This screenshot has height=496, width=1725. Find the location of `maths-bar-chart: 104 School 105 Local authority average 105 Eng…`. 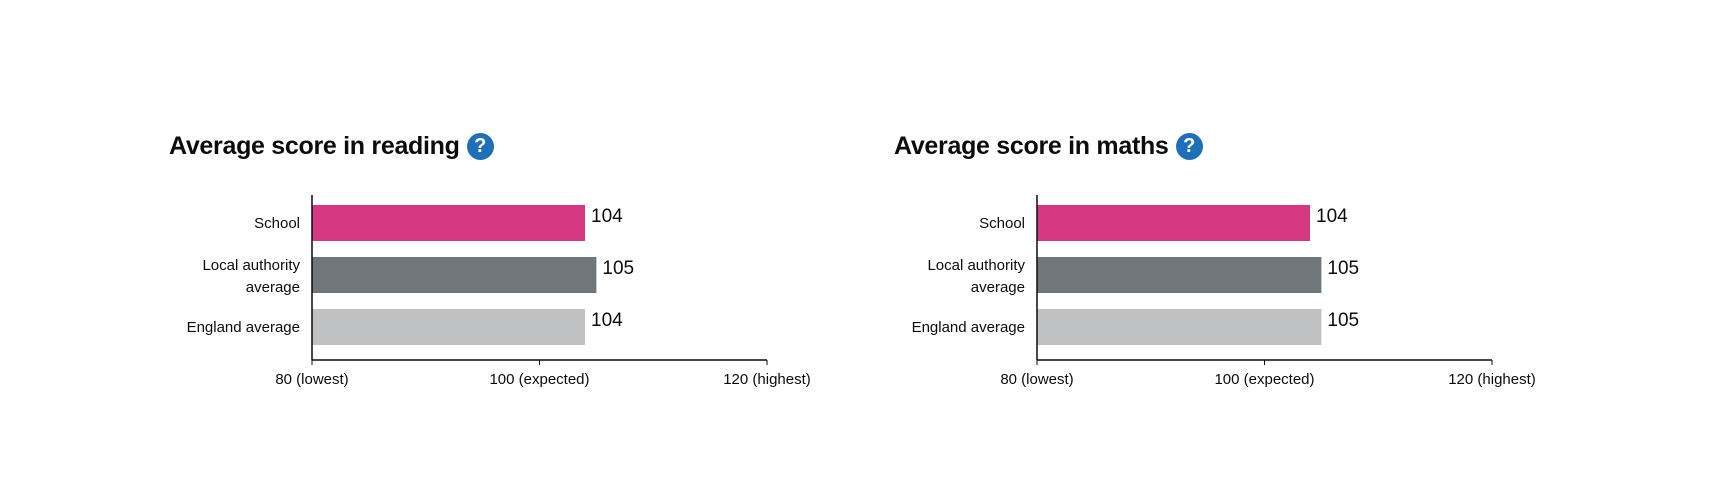

maths-bar-chart: 104 School 105 Local authority average 105 Eng… is located at coordinates (1224, 291).